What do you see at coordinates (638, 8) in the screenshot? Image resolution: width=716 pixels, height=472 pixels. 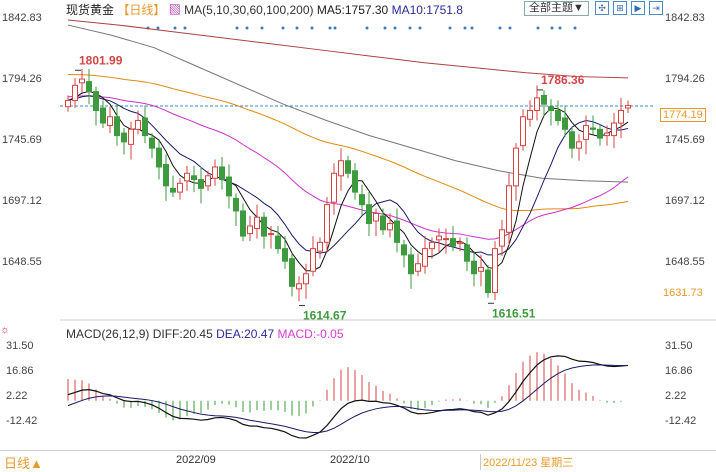 I see `play-icon: ▶` at bounding box center [638, 8].